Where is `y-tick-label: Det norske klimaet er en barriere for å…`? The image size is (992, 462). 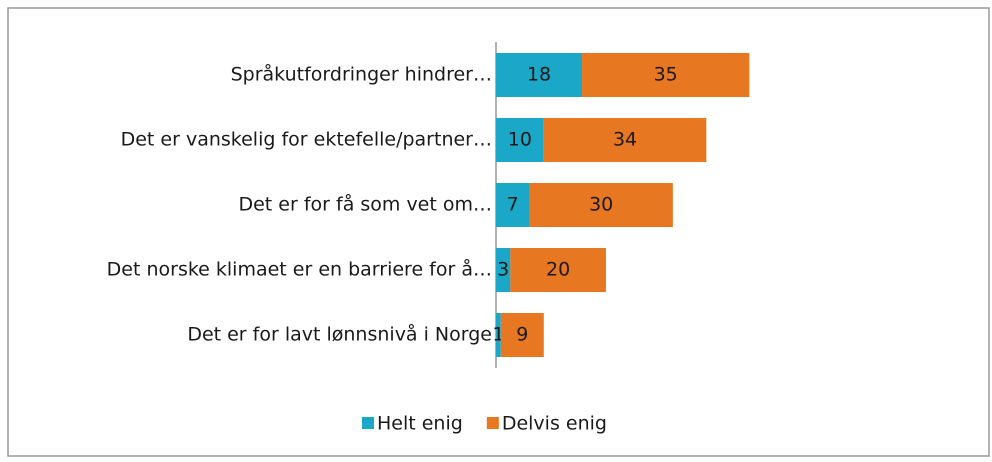
y-tick-label: Det norske klimaet er en barriere for å… is located at coordinates (299, 269).